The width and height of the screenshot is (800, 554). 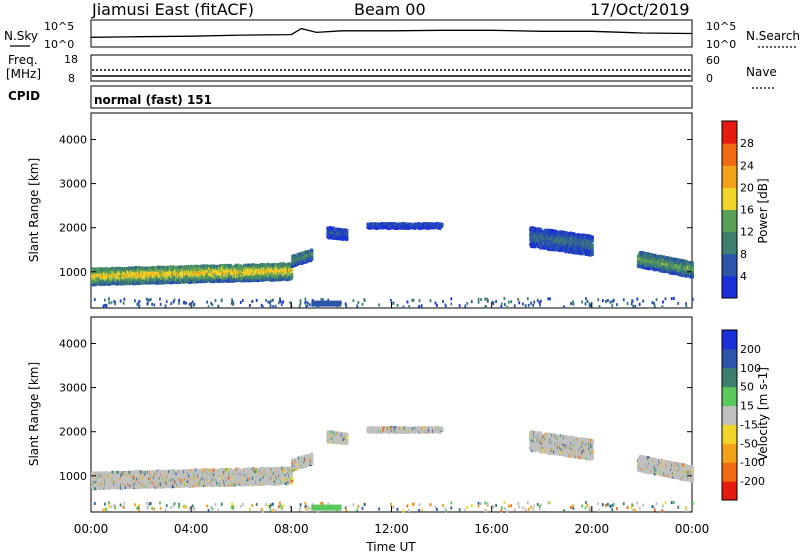 What do you see at coordinates (71, 78) in the screenshot?
I see `freq-tick-bottom: 8` at bounding box center [71, 78].